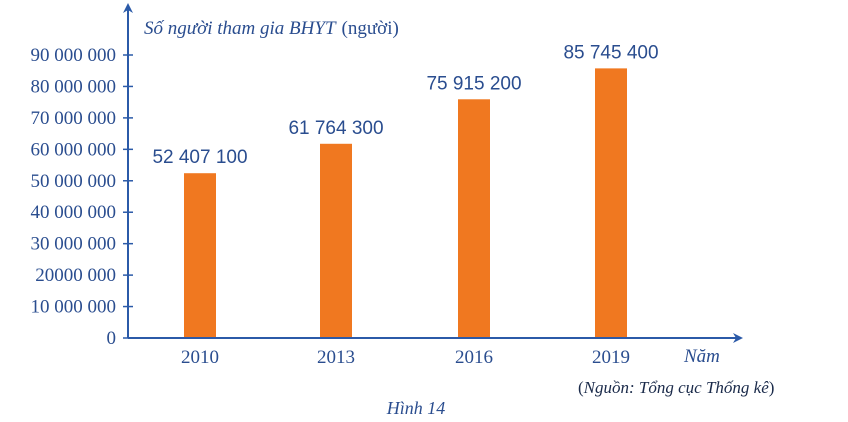 The image size is (848, 422). What do you see at coordinates (701, 356) in the screenshot?
I see `x-axis-label: Năm` at bounding box center [701, 356].